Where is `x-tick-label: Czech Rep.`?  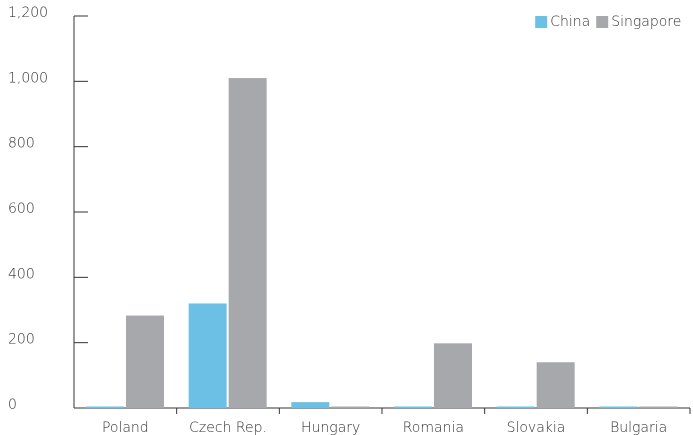 x-tick-label: Czech Rep. is located at coordinates (228, 427).